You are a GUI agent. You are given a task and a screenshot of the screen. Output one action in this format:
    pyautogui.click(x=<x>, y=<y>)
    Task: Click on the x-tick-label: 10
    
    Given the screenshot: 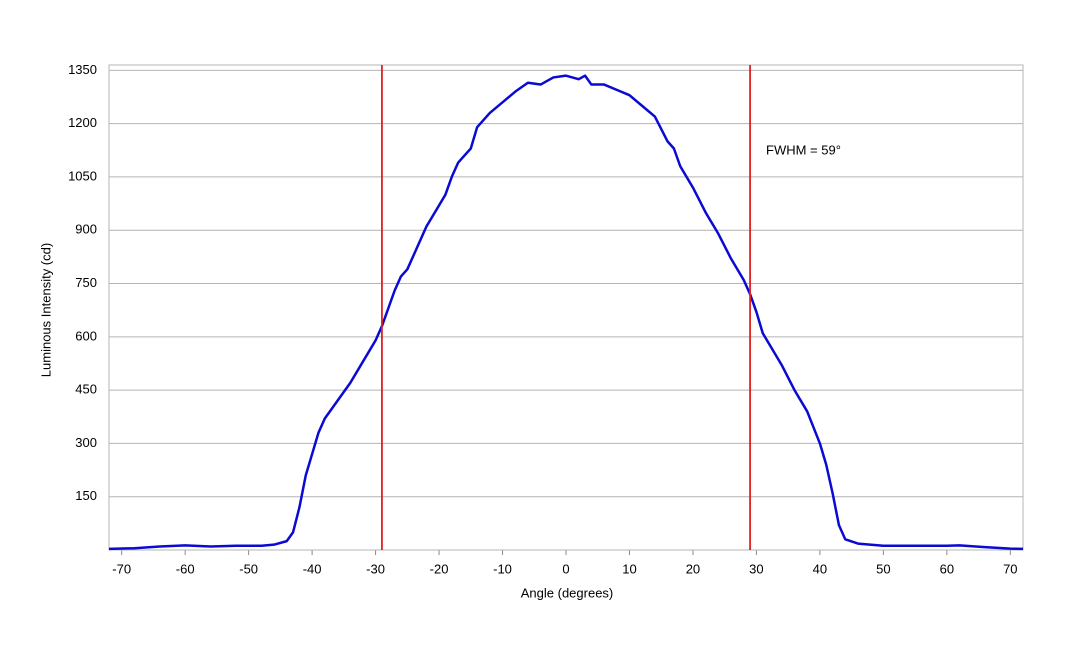 What is the action you would take?
    pyautogui.click(x=629, y=568)
    